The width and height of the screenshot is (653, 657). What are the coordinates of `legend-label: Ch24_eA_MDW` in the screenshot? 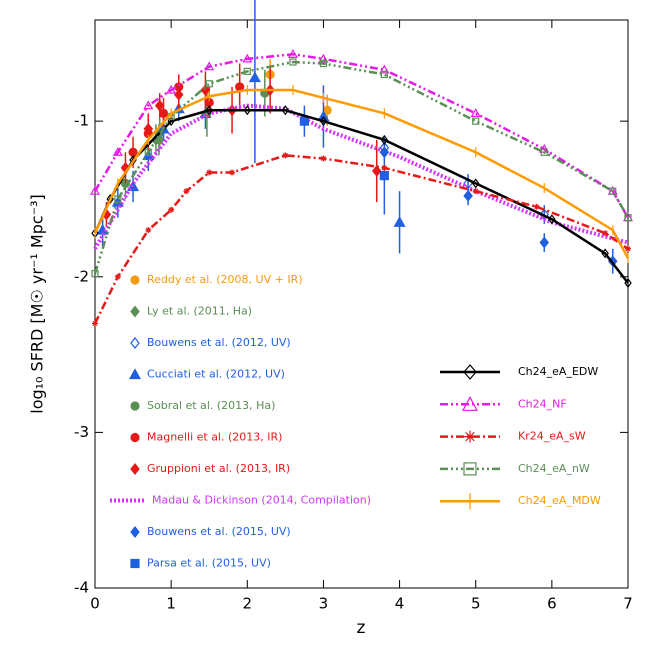 It's located at (559, 500).